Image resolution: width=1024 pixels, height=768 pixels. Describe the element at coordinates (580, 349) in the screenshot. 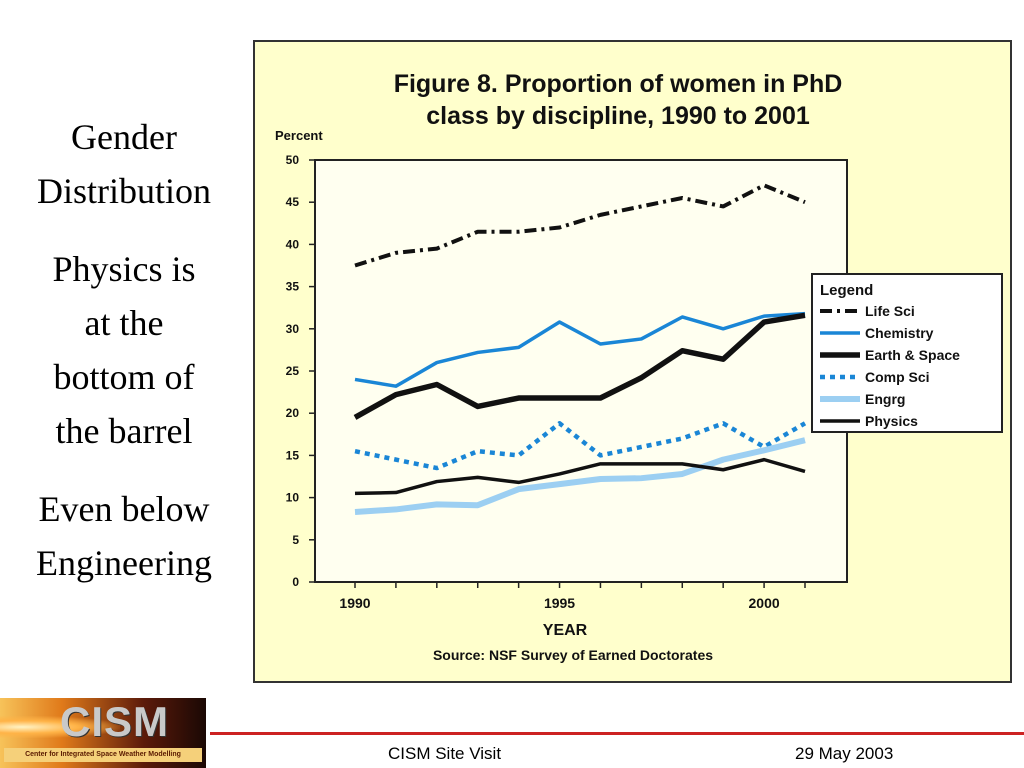

I see `series-line-chemistry` at that location.